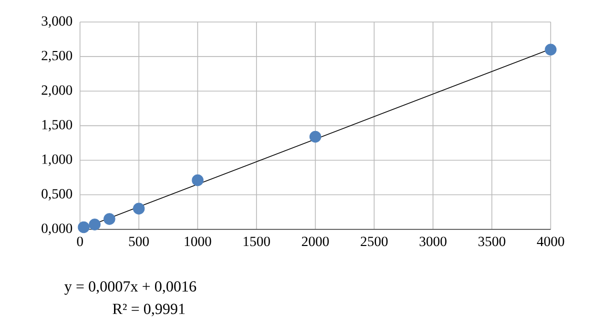 Image resolution: width=589 pixels, height=336 pixels. What do you see at coordinates (148, 310) in the screenshot?
I see `text: R² = 0,9991` at bounding box center [148, 310].